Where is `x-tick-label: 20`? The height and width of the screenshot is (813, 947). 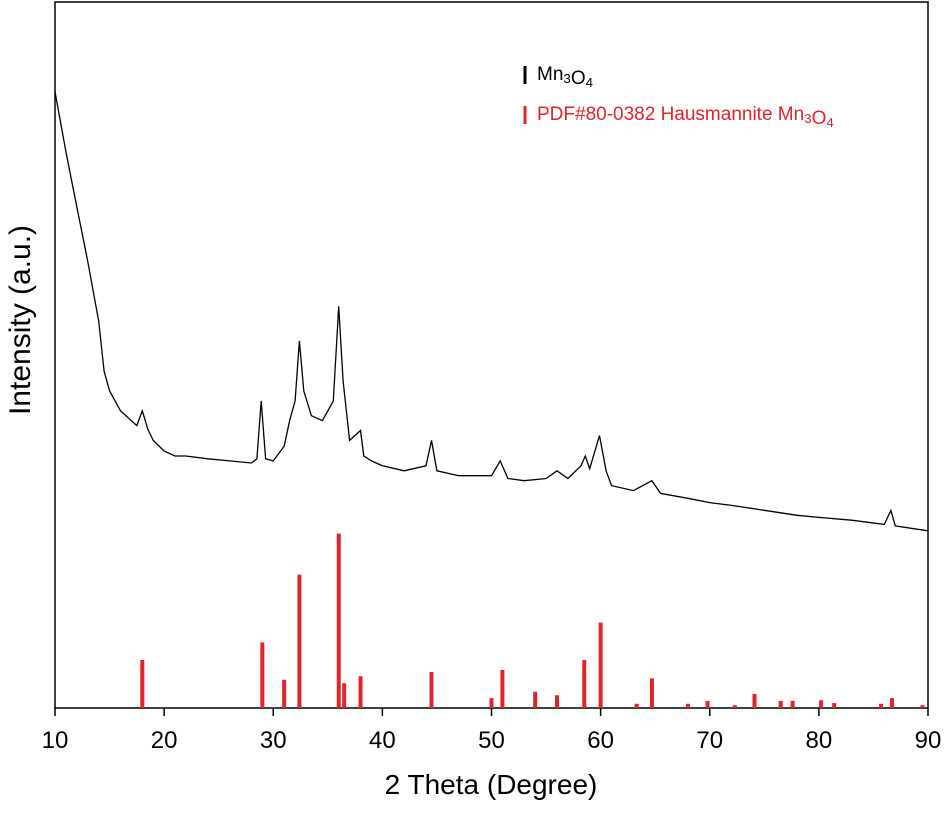 x-tick-label: 20 is located at coordinates (164, 740).